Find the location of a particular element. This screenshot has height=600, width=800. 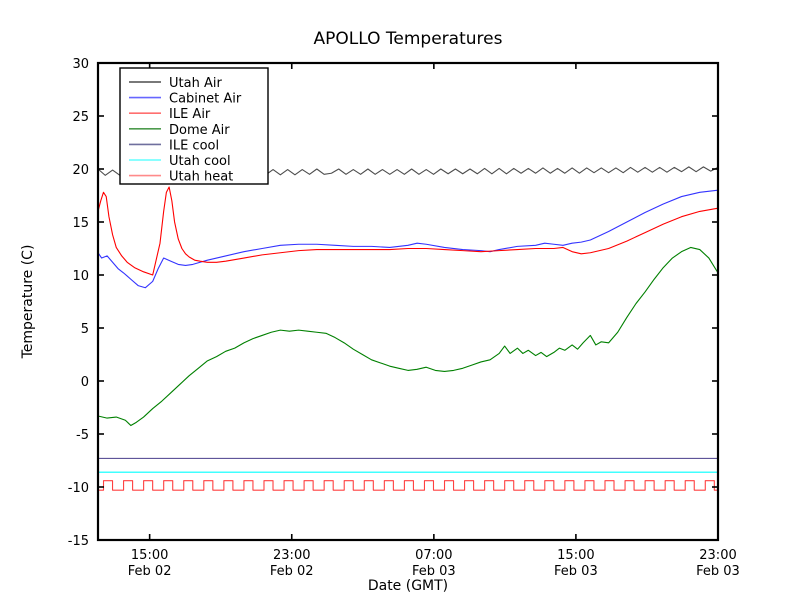

y-tick-label: -5 is located at coordinates (82, 435).